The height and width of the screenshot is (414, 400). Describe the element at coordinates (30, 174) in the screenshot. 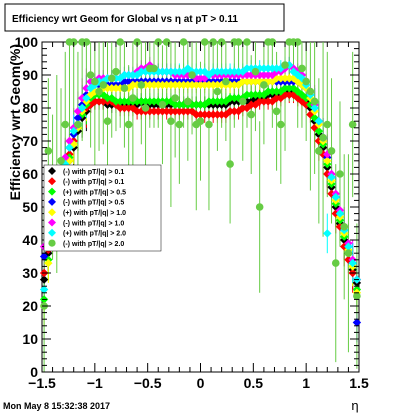

I see `y-tick-label: 60` at that location.